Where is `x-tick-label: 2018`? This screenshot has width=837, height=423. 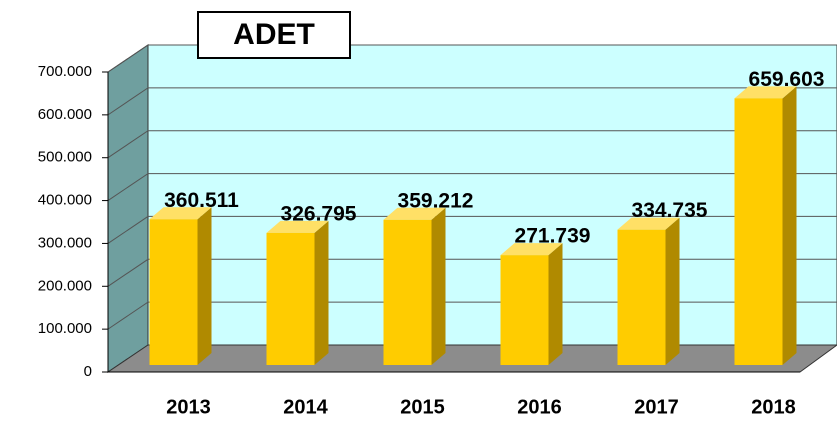 x-tick-label: 2018 is located at coordinates (773, 407).